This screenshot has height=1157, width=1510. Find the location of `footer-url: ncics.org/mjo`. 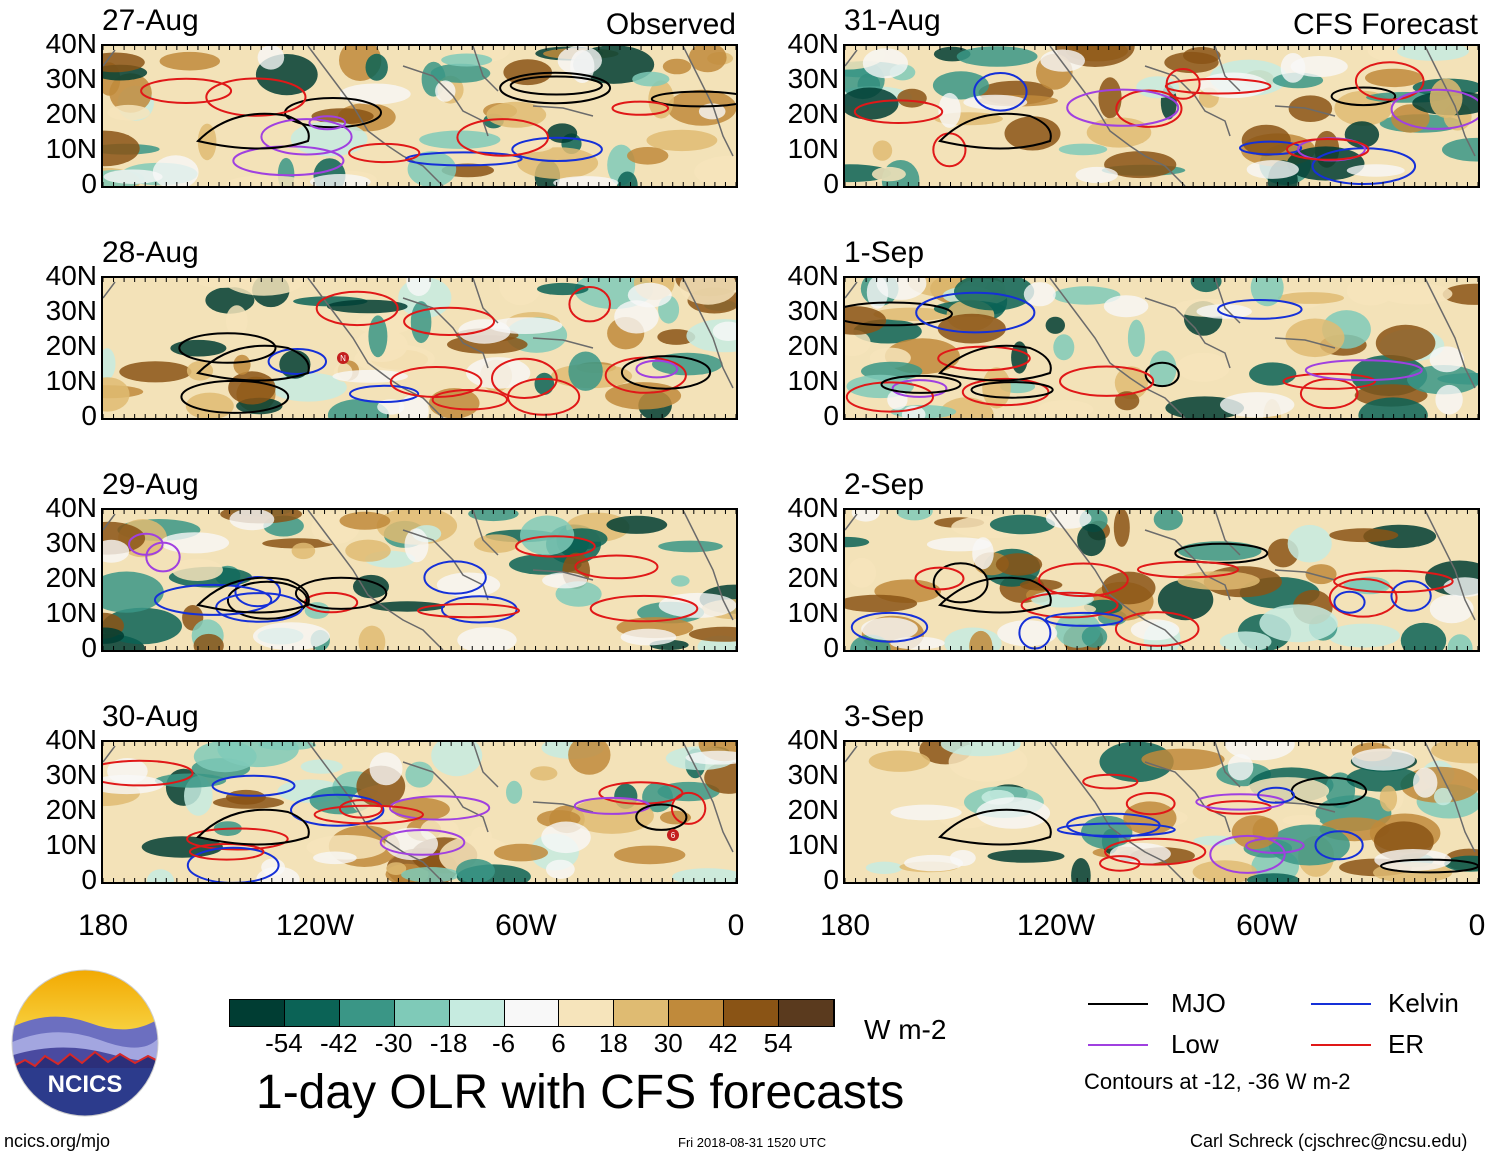

footer-url: ncics.org/mjo is located at coordinates (57, 1141).